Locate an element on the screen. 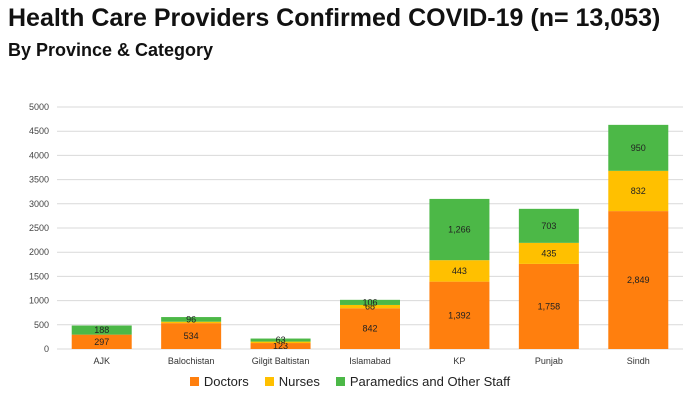 The height and width of the screenshot is (400, 700). data-label: 63 is located at coordinates (281, 340).